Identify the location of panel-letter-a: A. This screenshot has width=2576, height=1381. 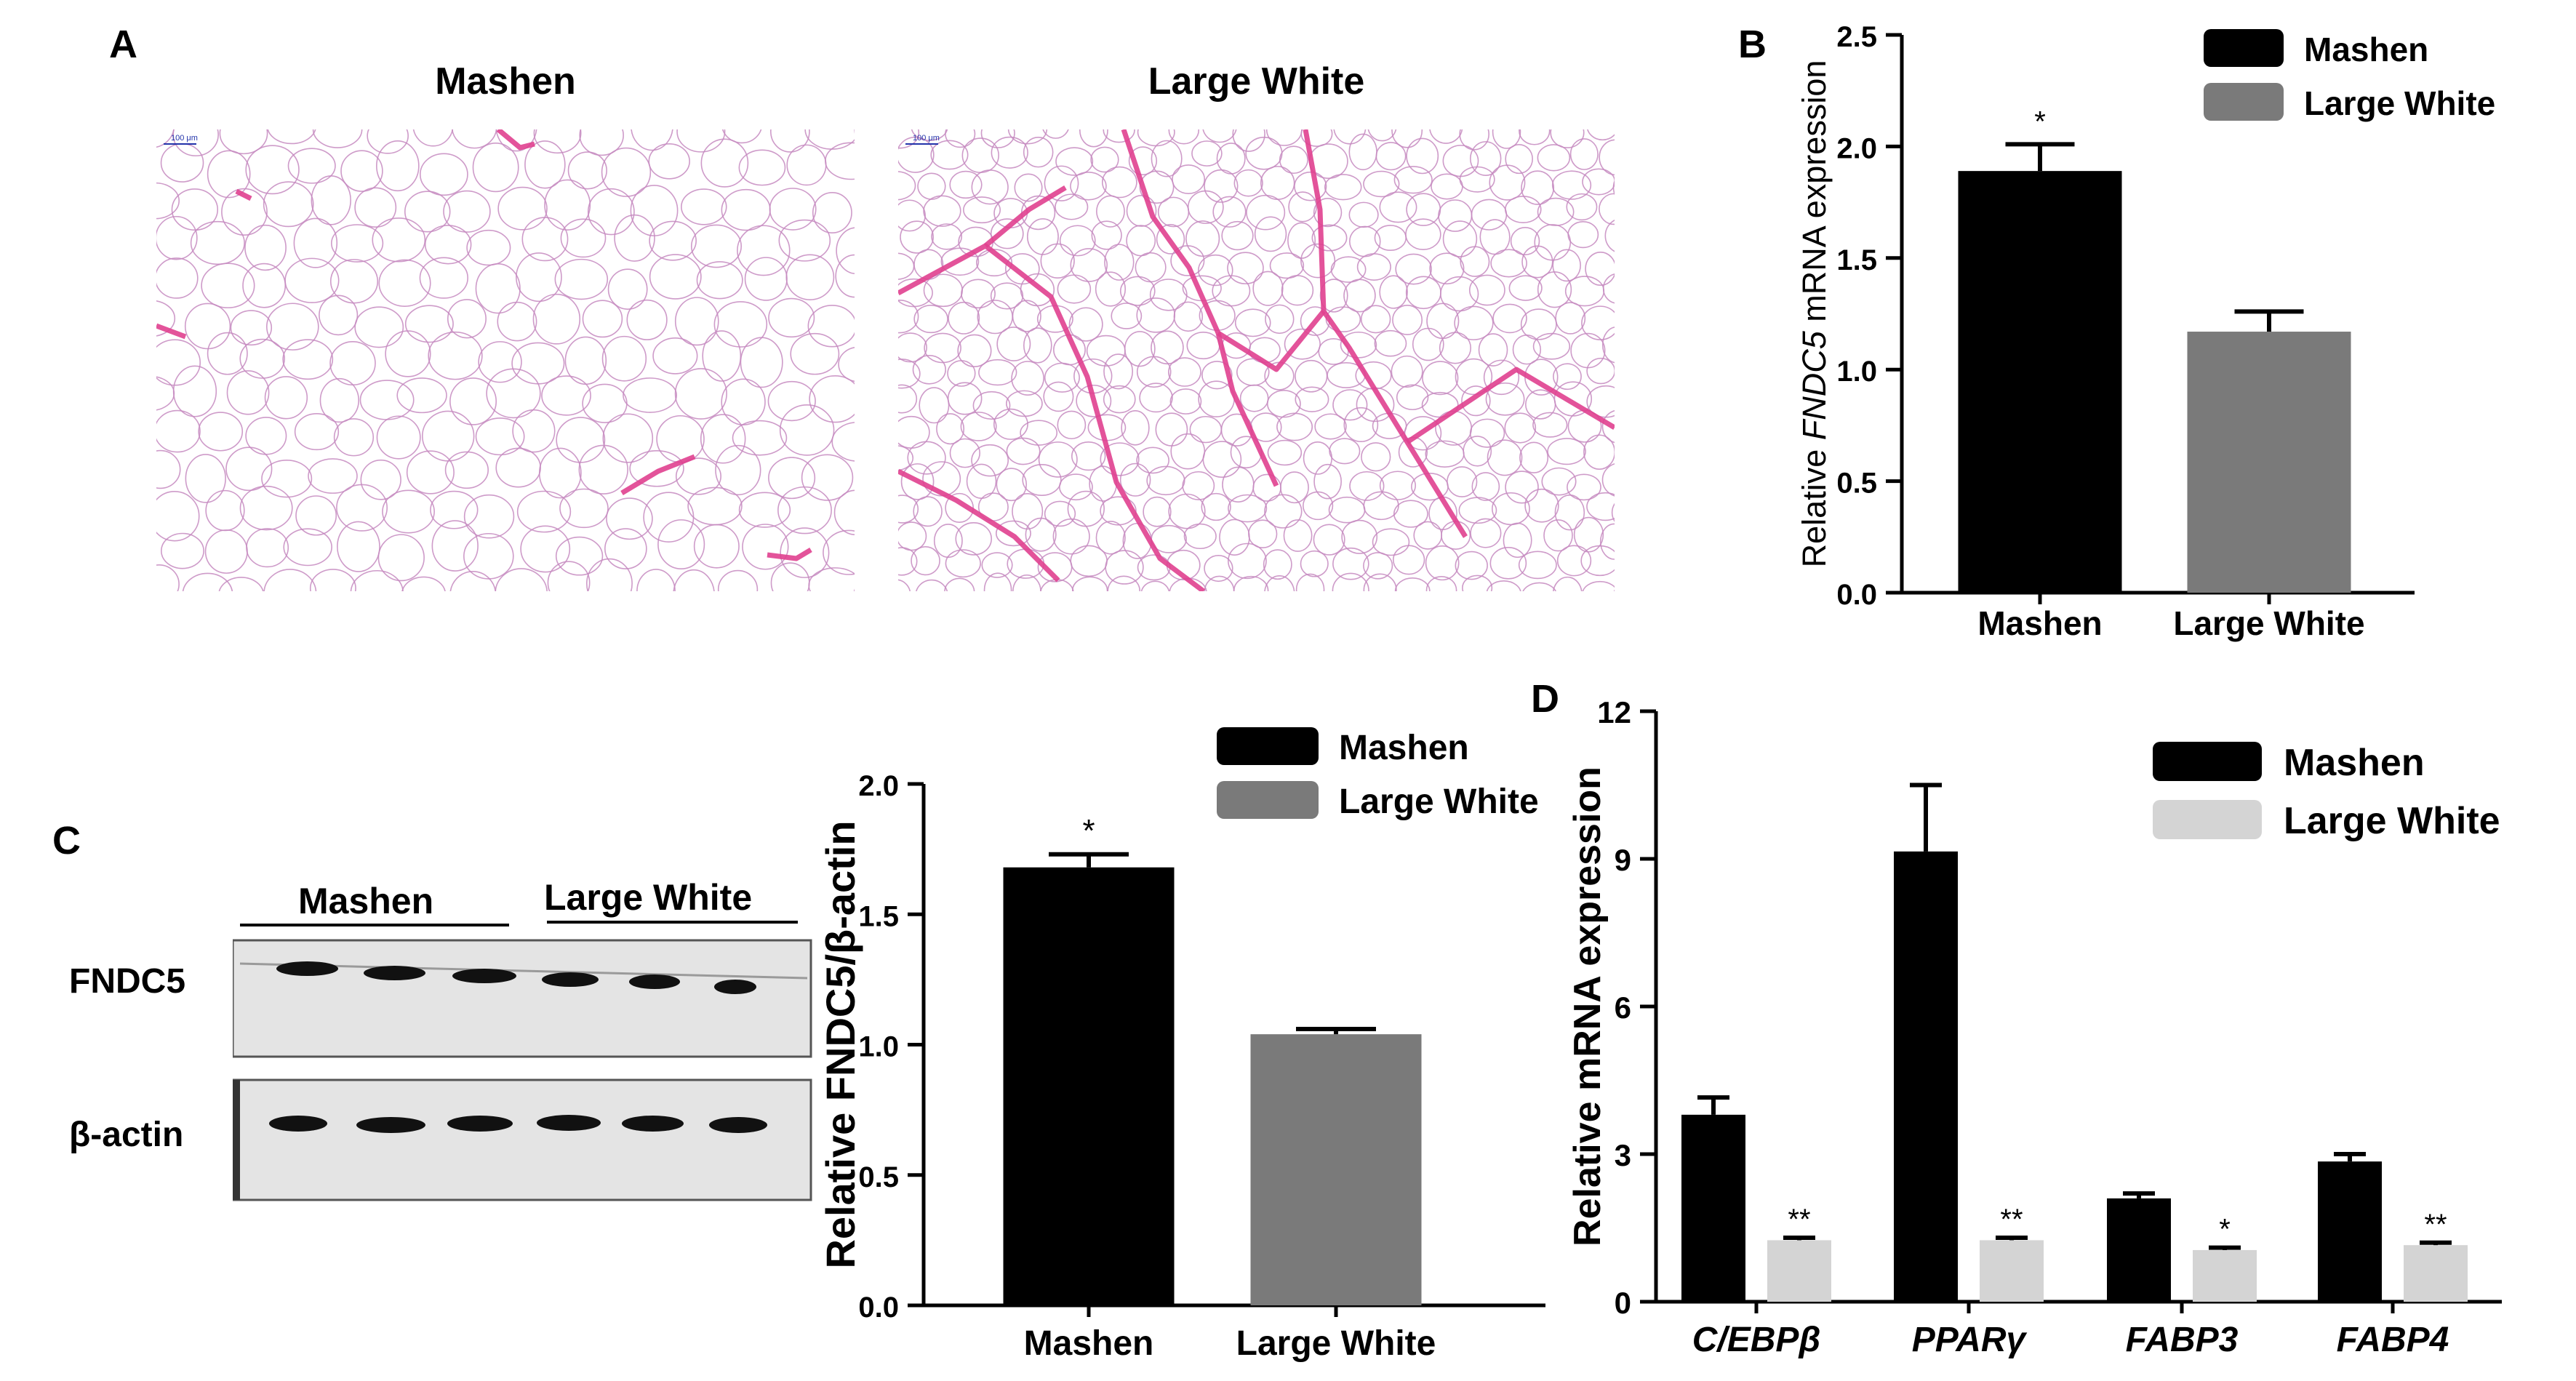
(123, 44).